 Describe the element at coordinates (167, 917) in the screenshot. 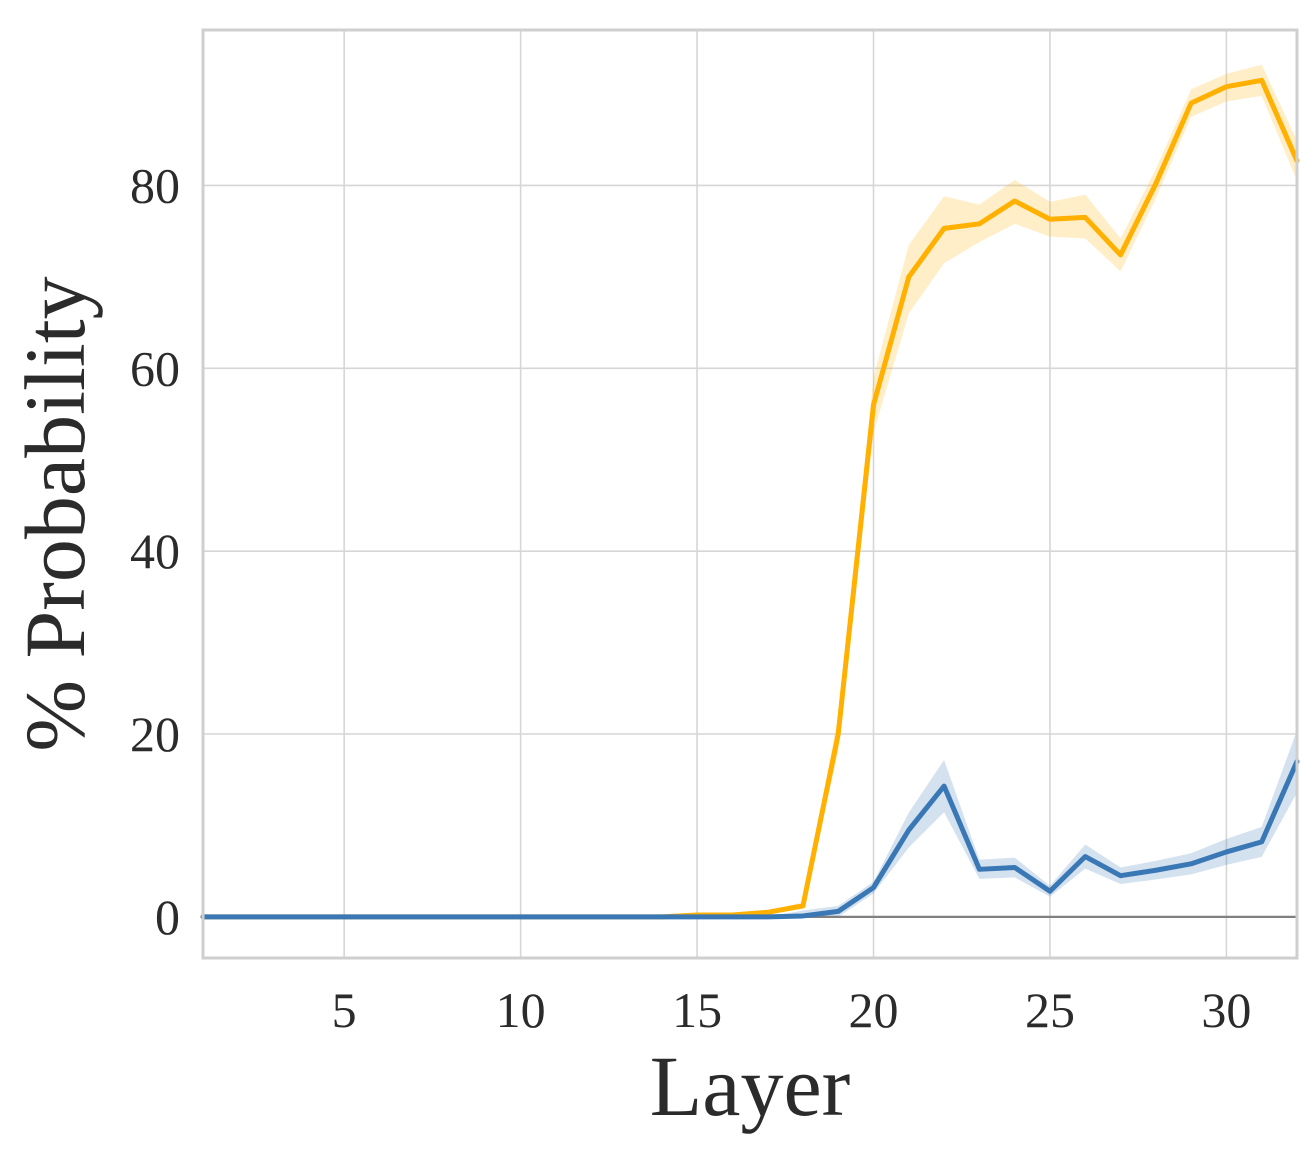

I see `y-tick-label: 0` at that location.